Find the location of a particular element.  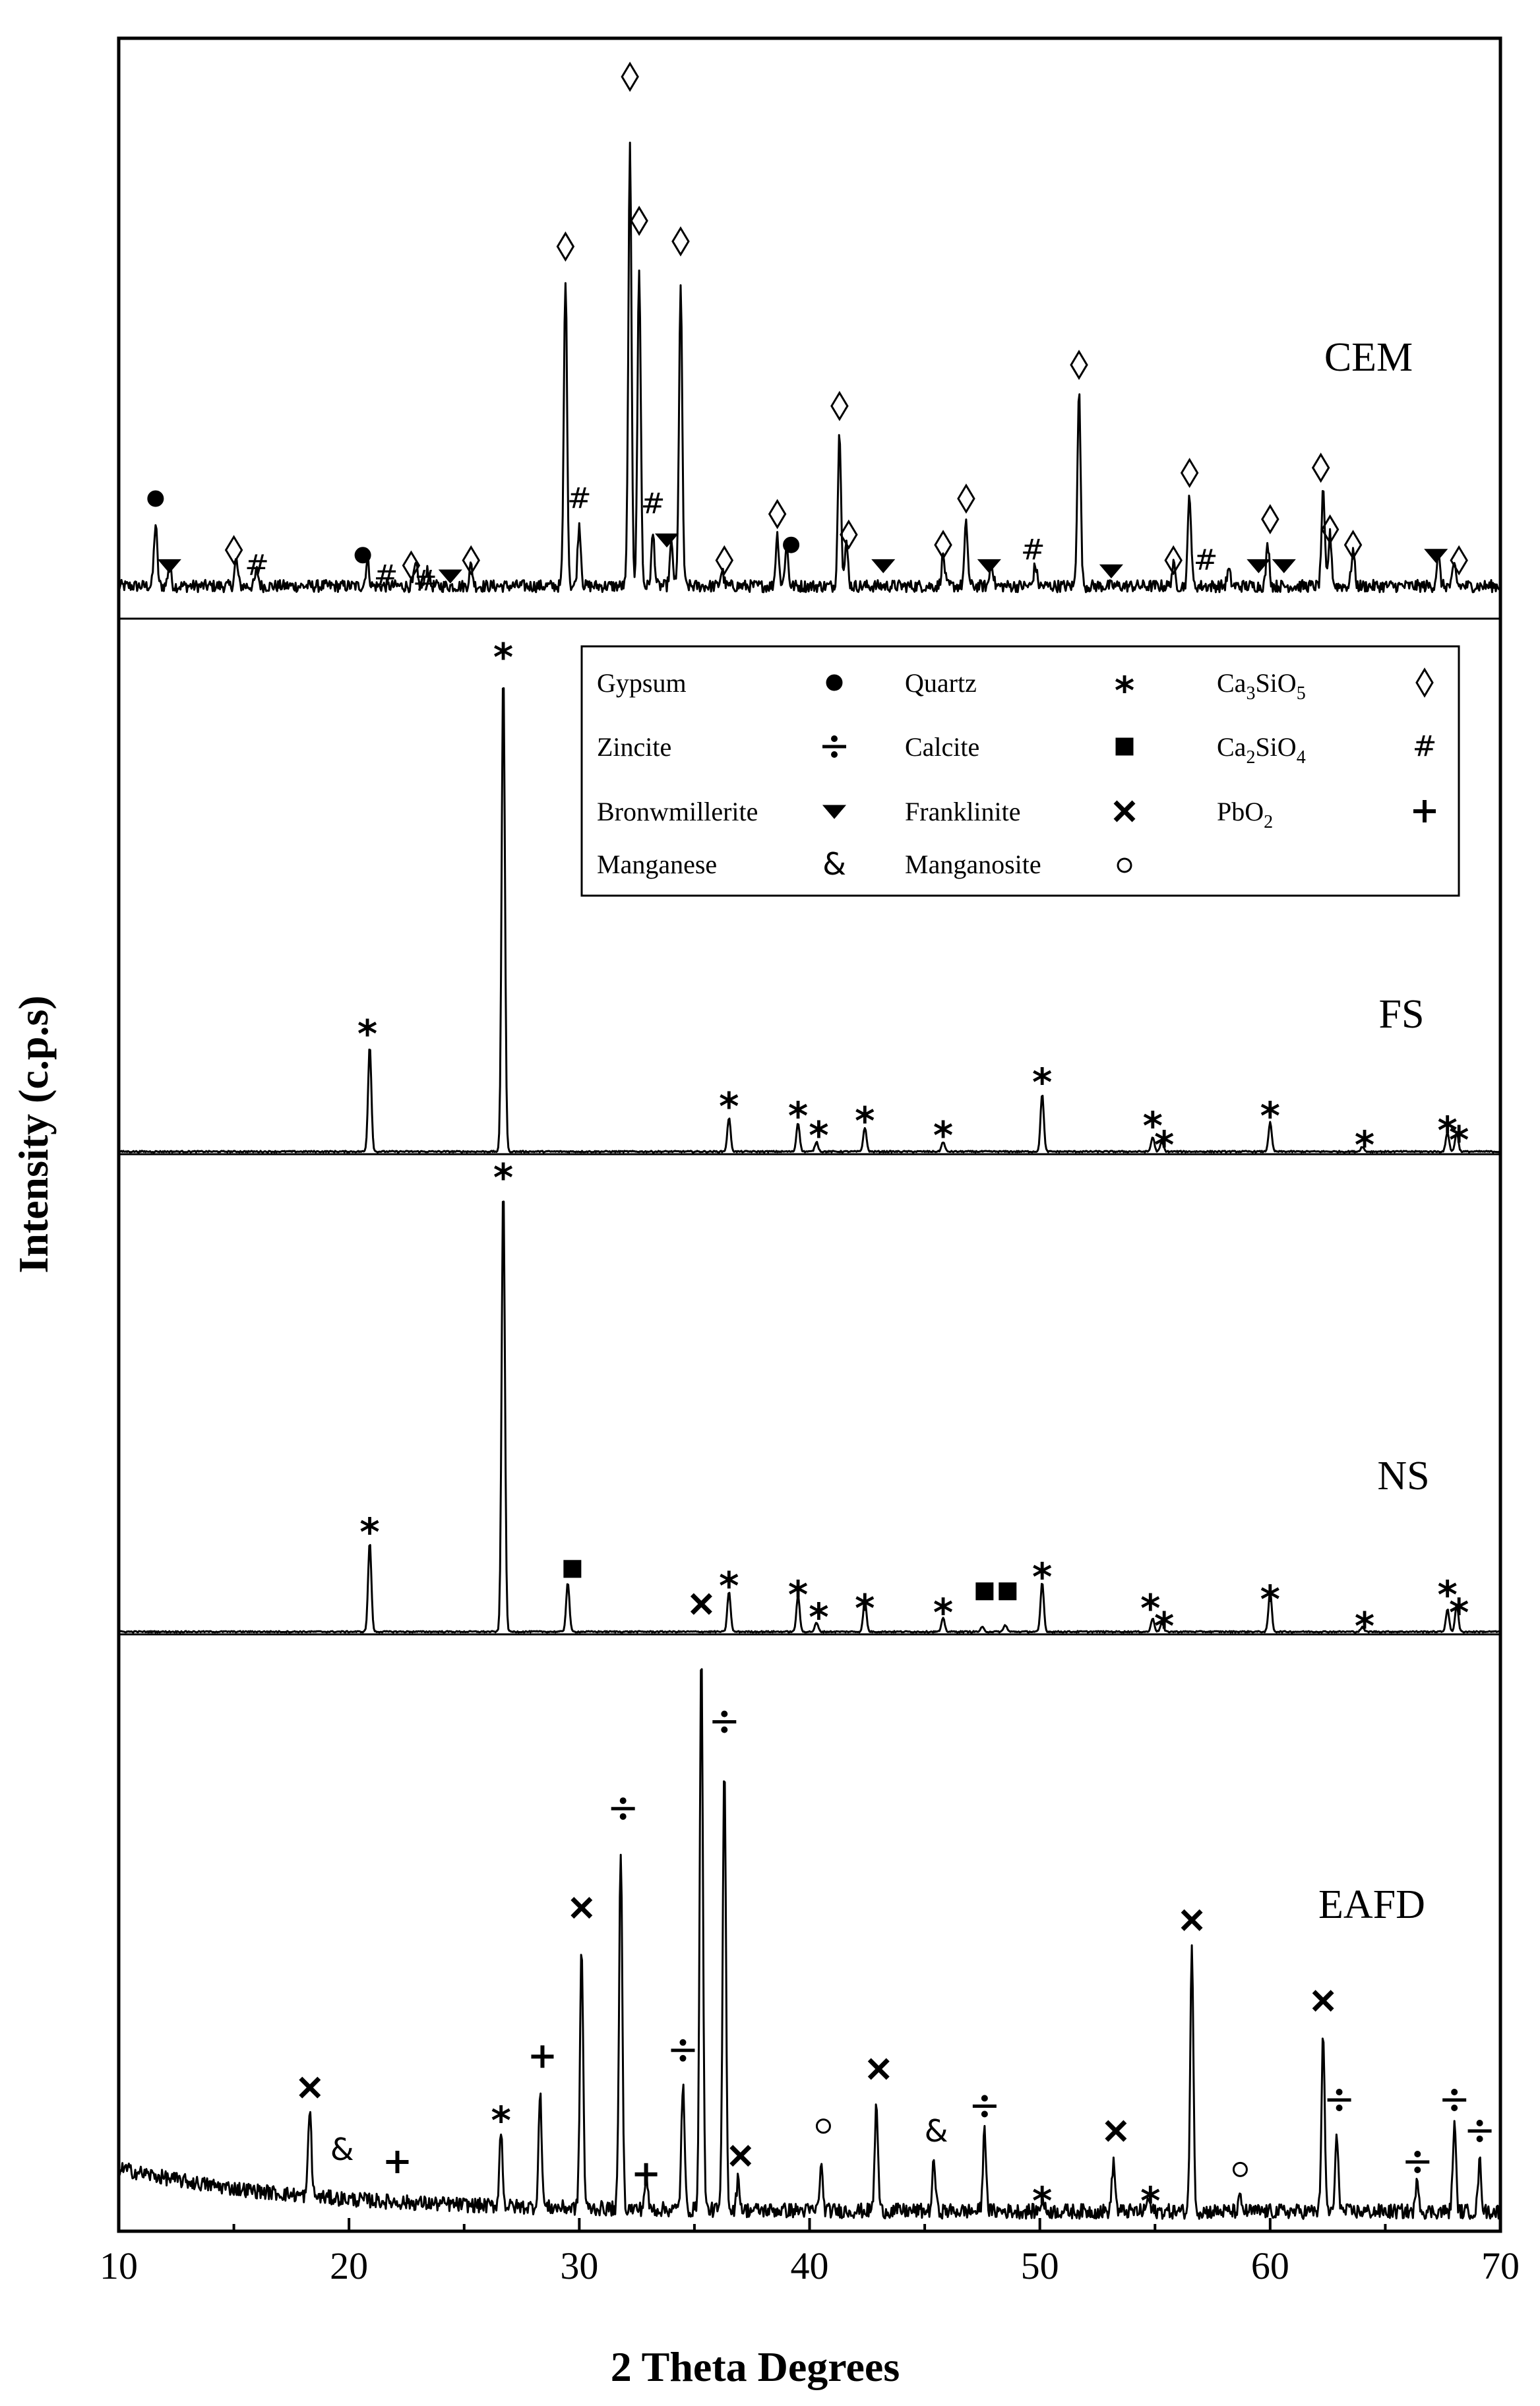

marker-ns-quartz-14: * is located at coordinates (1364, 1626).